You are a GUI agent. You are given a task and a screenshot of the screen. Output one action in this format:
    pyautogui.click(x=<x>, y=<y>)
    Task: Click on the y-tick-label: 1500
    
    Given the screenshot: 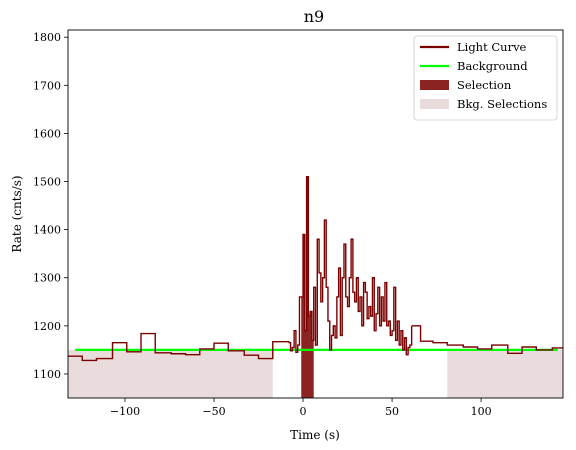 What is the action you would take?
    pyautogui.click(x=47, y=182)
    